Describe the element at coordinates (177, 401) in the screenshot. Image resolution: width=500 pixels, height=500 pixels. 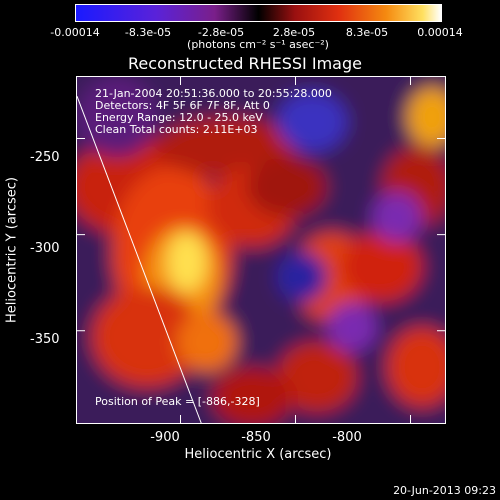
I see `peak-position-label: Position of Peak = [-886,-328]` at that location.